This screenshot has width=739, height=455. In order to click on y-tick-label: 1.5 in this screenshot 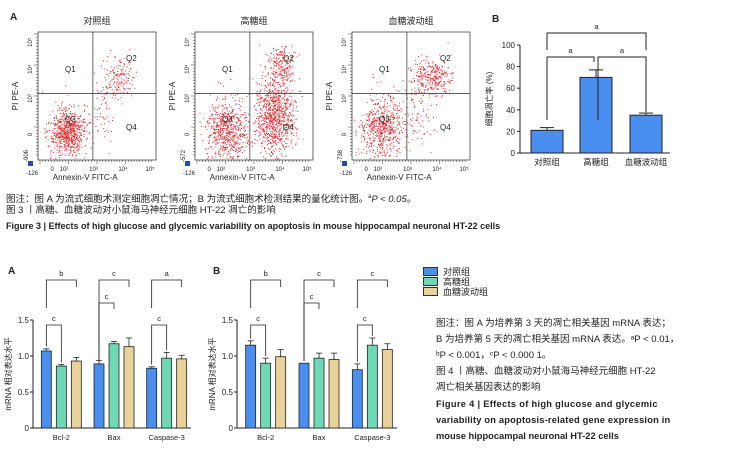, I will do `click(24, 320)`.